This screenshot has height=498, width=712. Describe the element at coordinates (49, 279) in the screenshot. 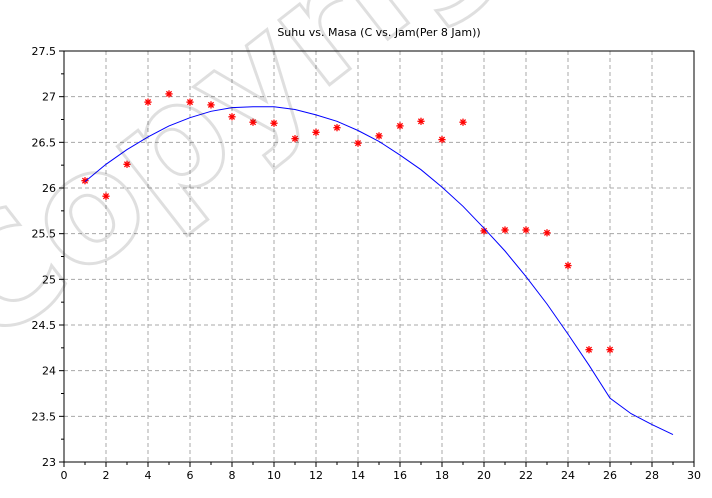

I see `y-tick-label: 25` at that location.